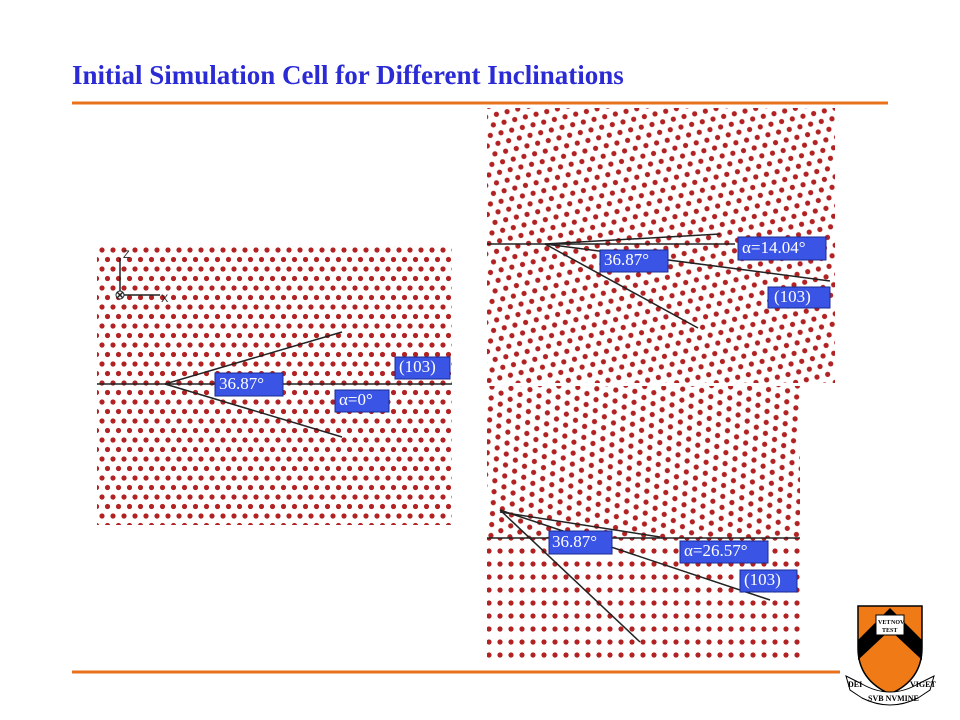 The height and width of the screenshot is (720, 960). What do you see at coordinates (716, 550) in the screenshot?
I see `alpha-label: α=26.57°` at bounding box center [716, 550].